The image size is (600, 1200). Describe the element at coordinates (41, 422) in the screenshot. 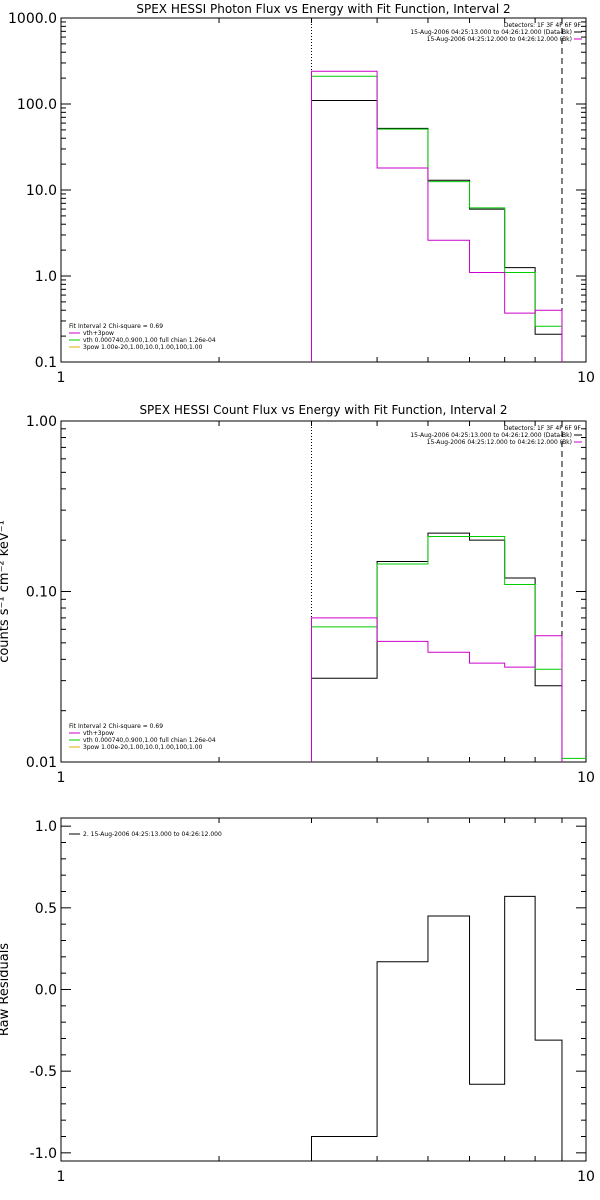

I see `y-tick-label: 1.00` at that location.